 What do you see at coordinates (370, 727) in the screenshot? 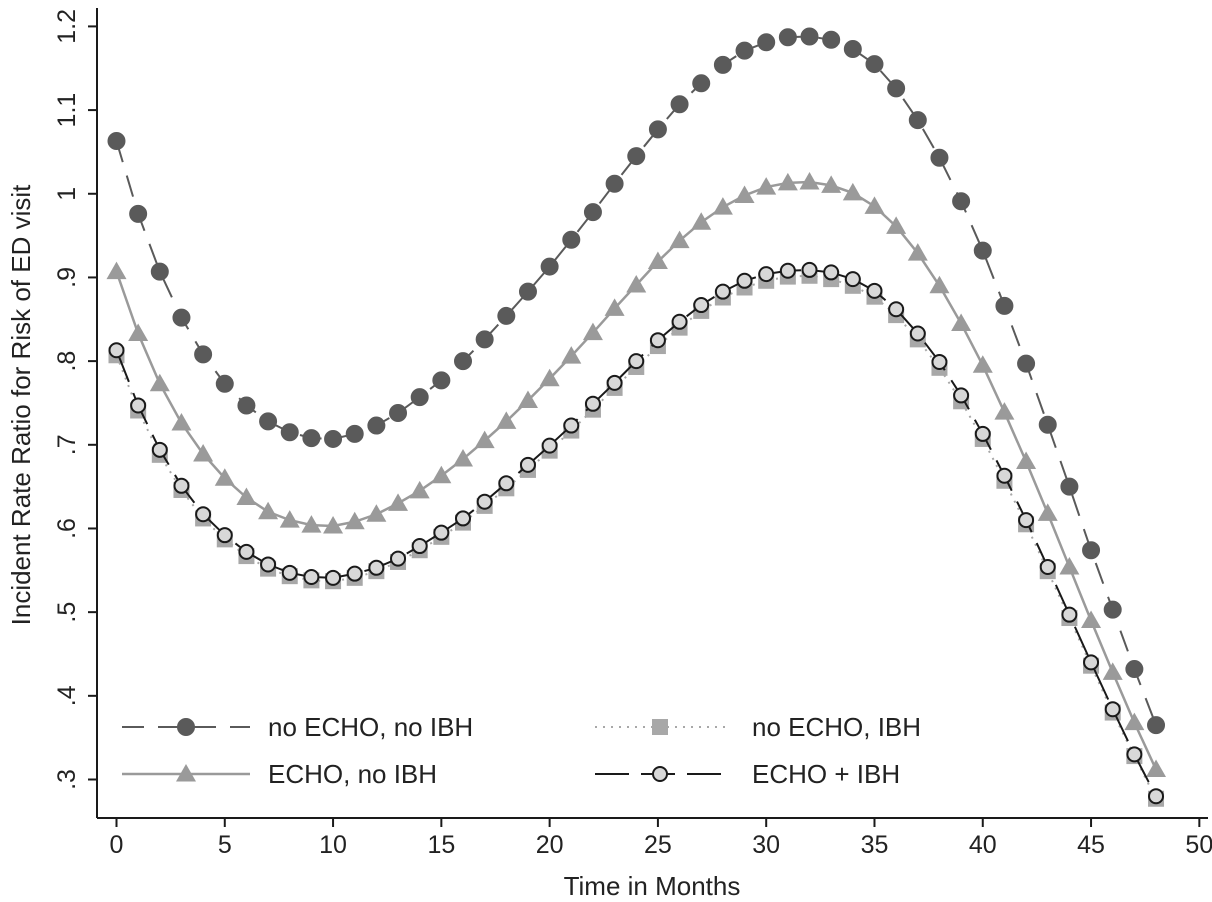
I see `legend-label: no ECHO, no IBH` at bounding box center [370, 727].